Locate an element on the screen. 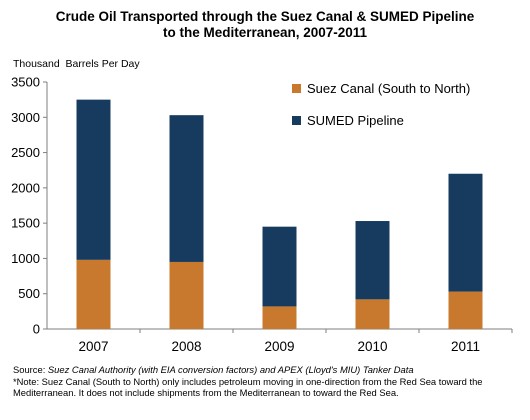 This screenshot has width=530, height=420. x-tick-label: 2011 is located at coordinates (465, 346).